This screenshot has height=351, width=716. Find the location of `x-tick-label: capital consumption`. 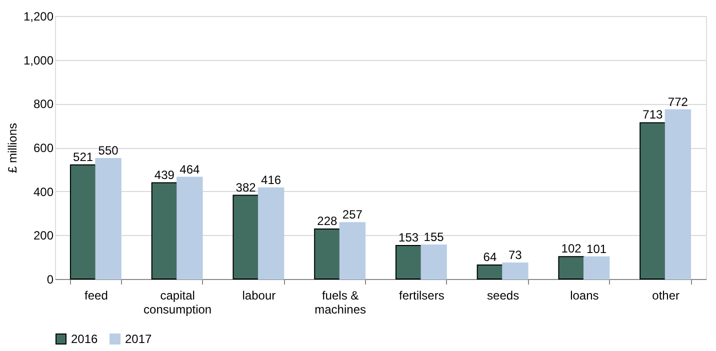

x-tick-label: capital consumption is located at coordinates (178, 302).